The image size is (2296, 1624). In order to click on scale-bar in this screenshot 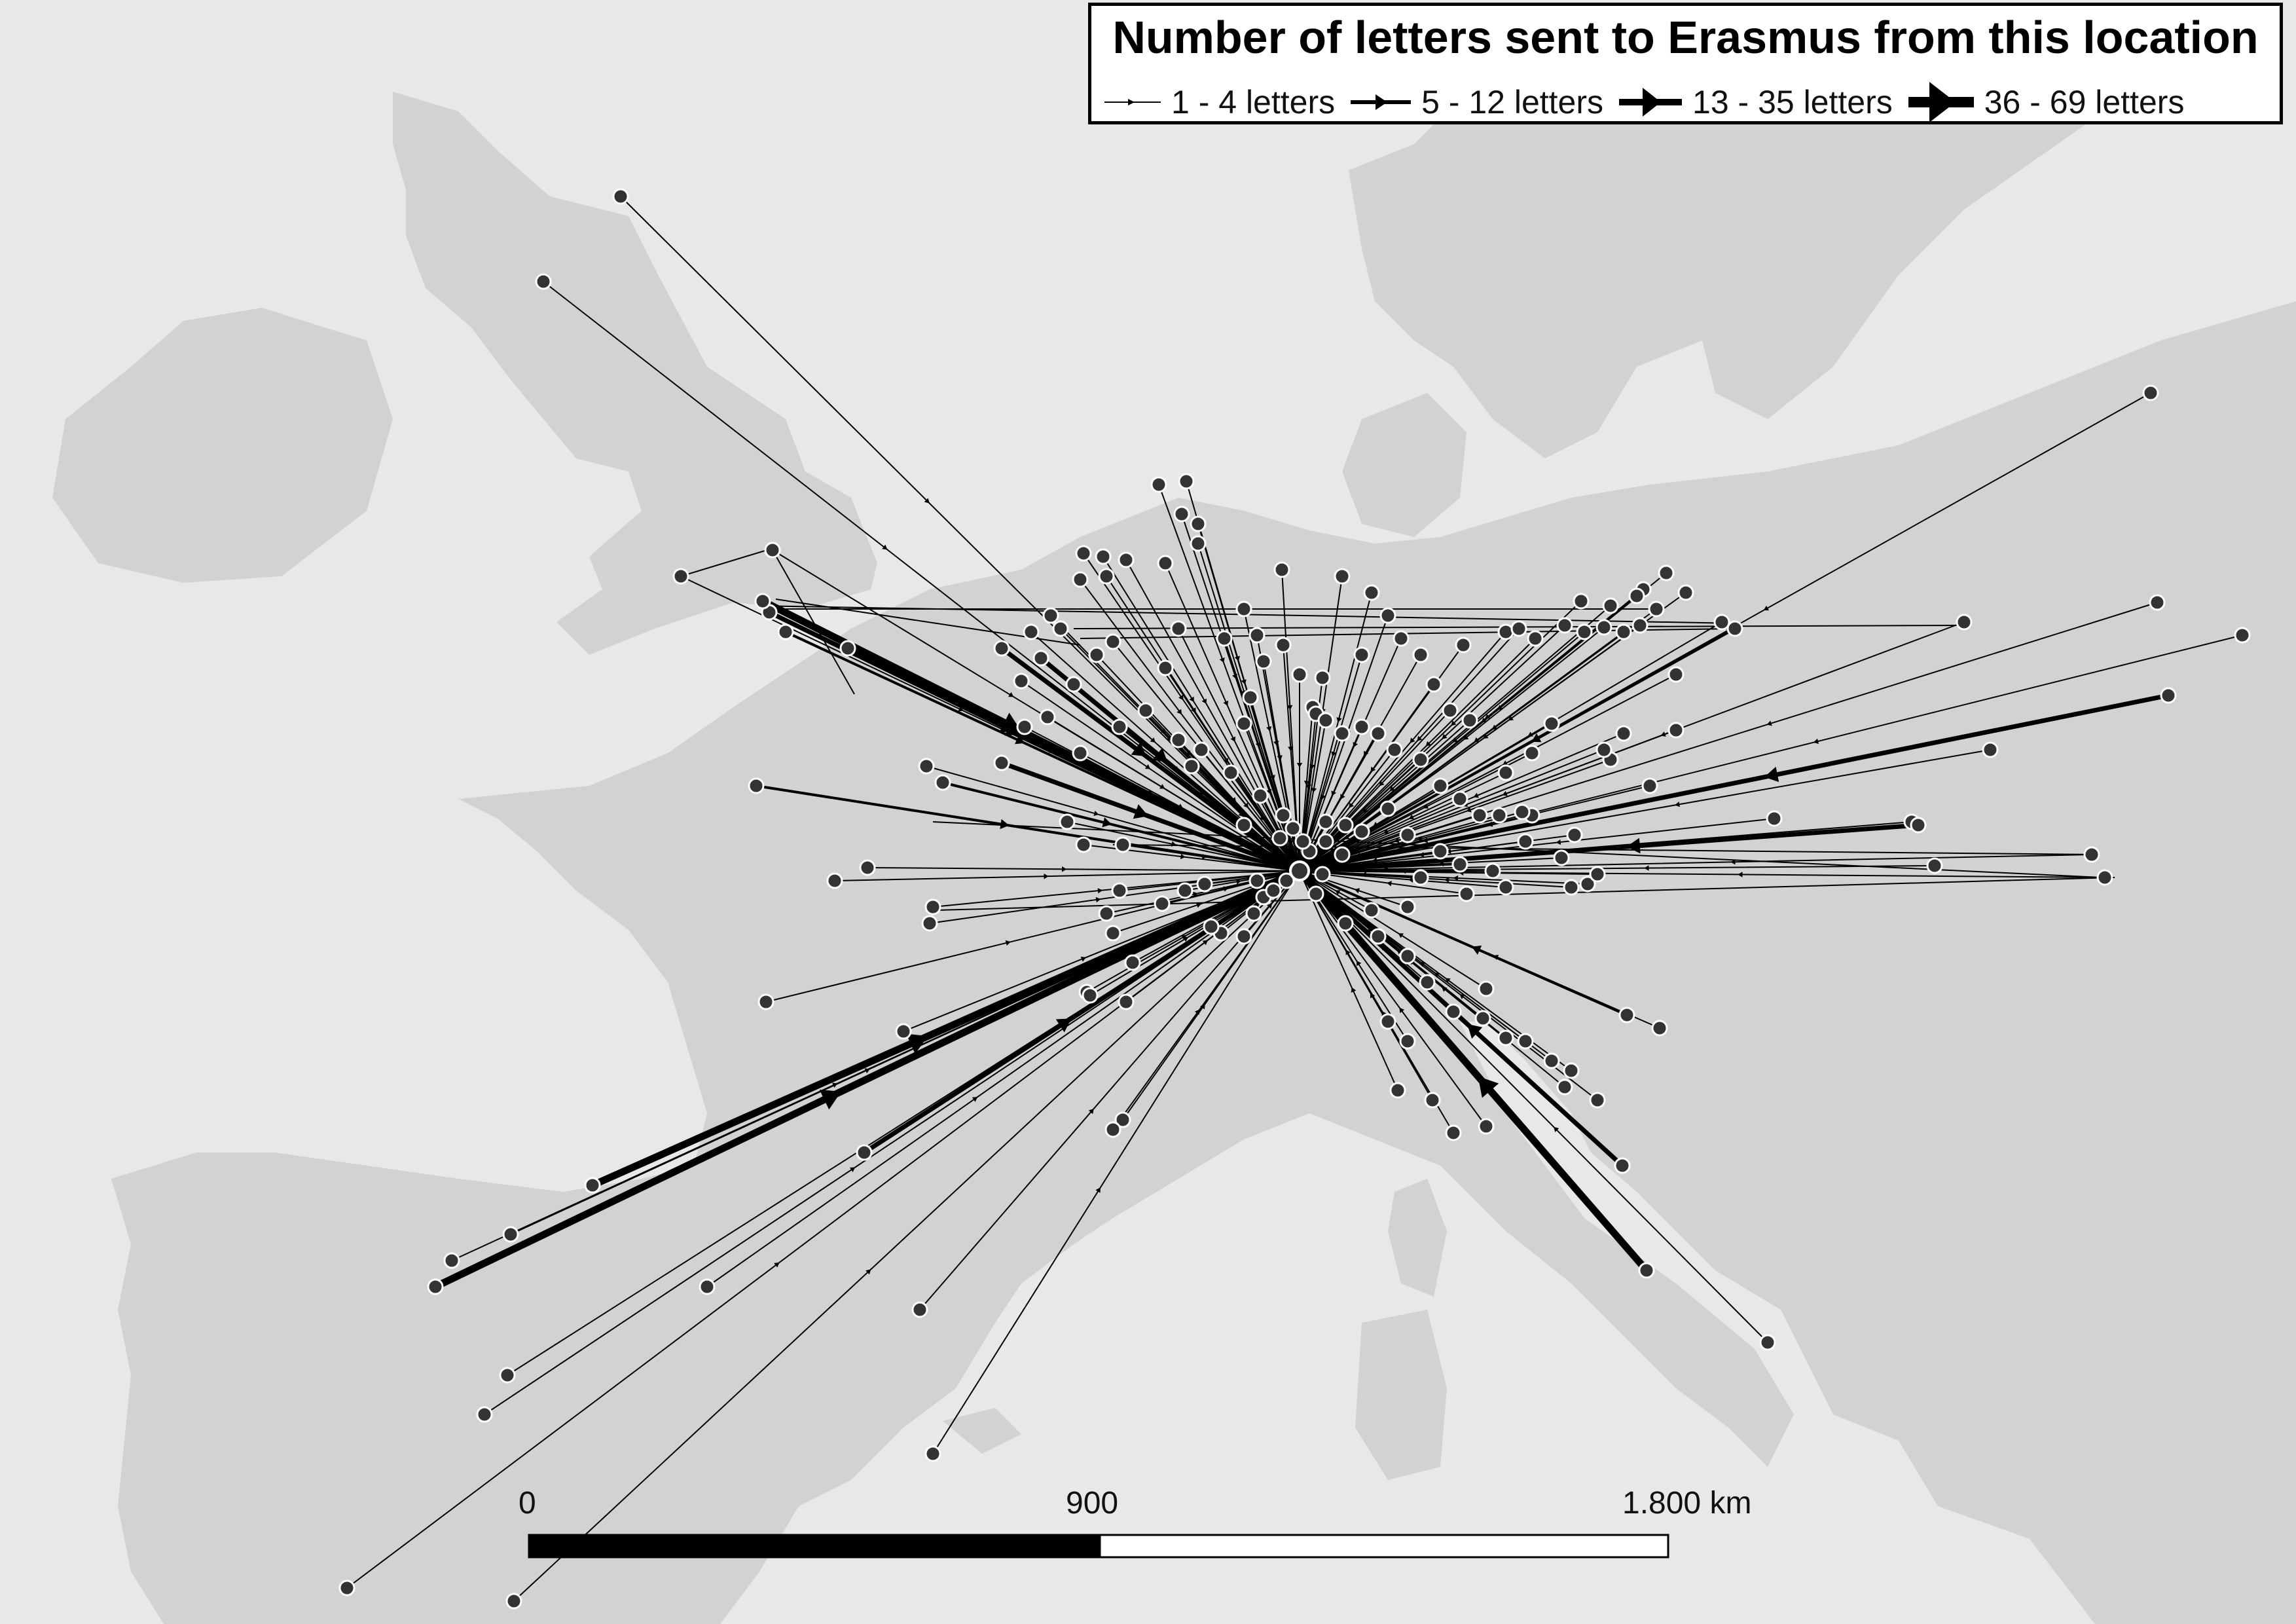, I will do `click(1098, 1546)`.